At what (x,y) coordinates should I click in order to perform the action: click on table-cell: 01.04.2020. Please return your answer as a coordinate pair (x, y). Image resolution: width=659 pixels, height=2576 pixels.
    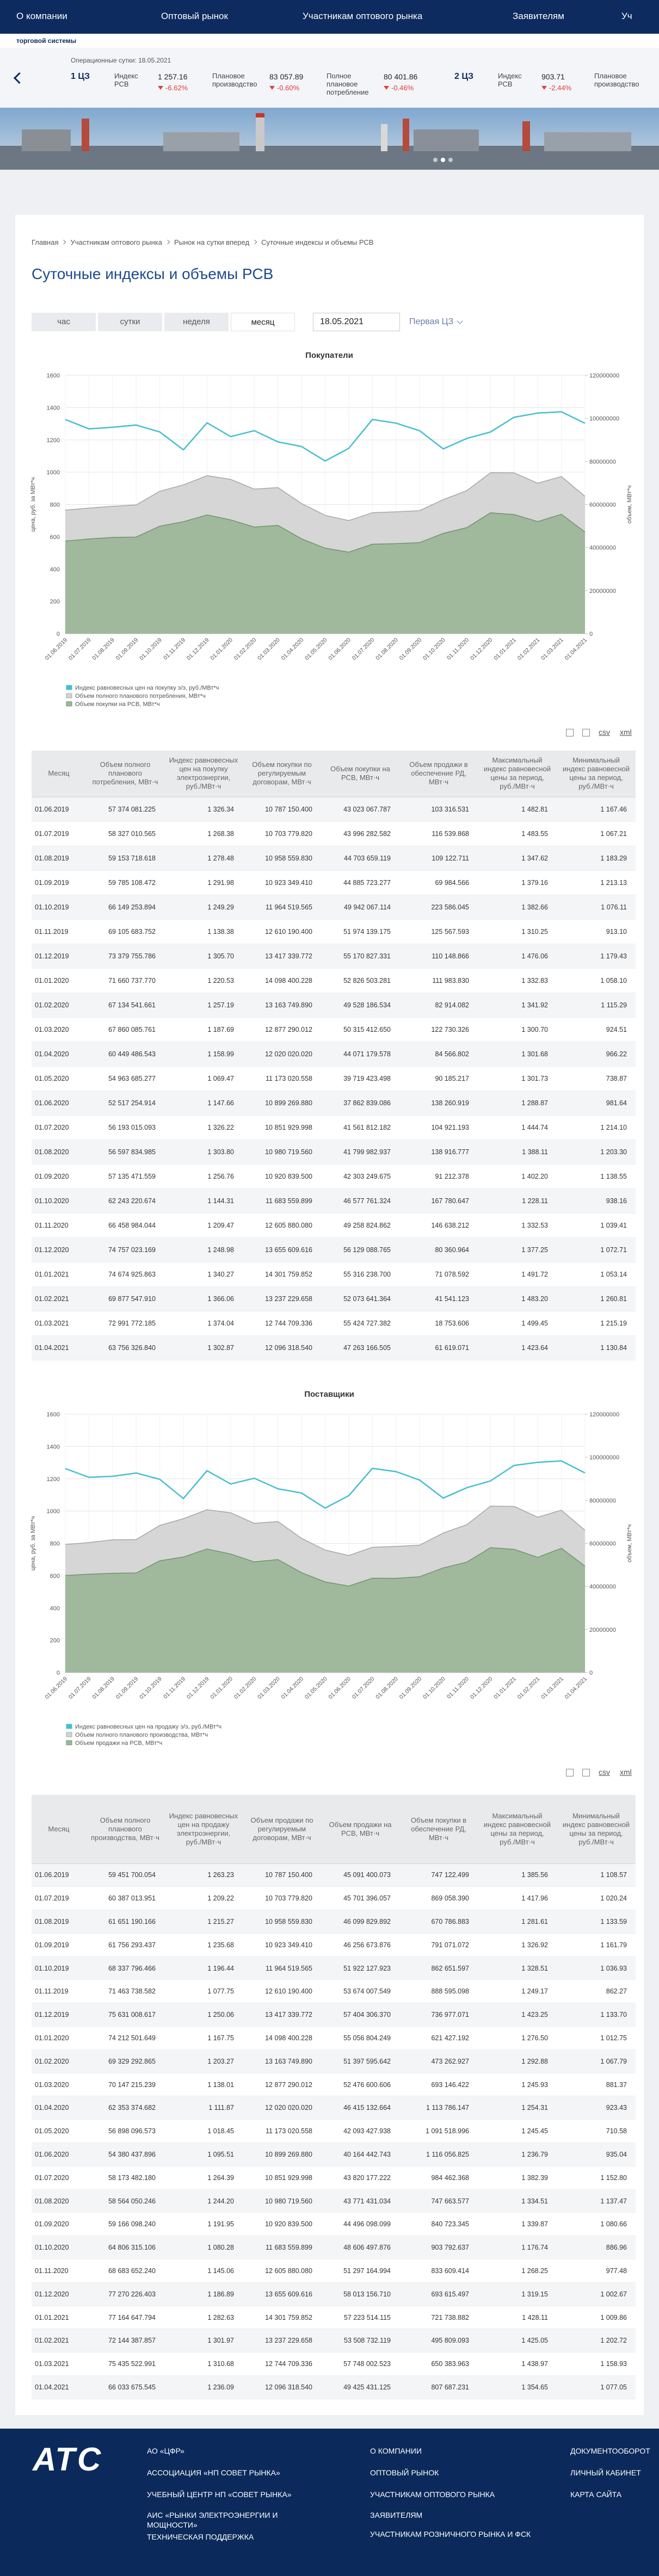
    Looking at the image, I should click on (59, 2108).